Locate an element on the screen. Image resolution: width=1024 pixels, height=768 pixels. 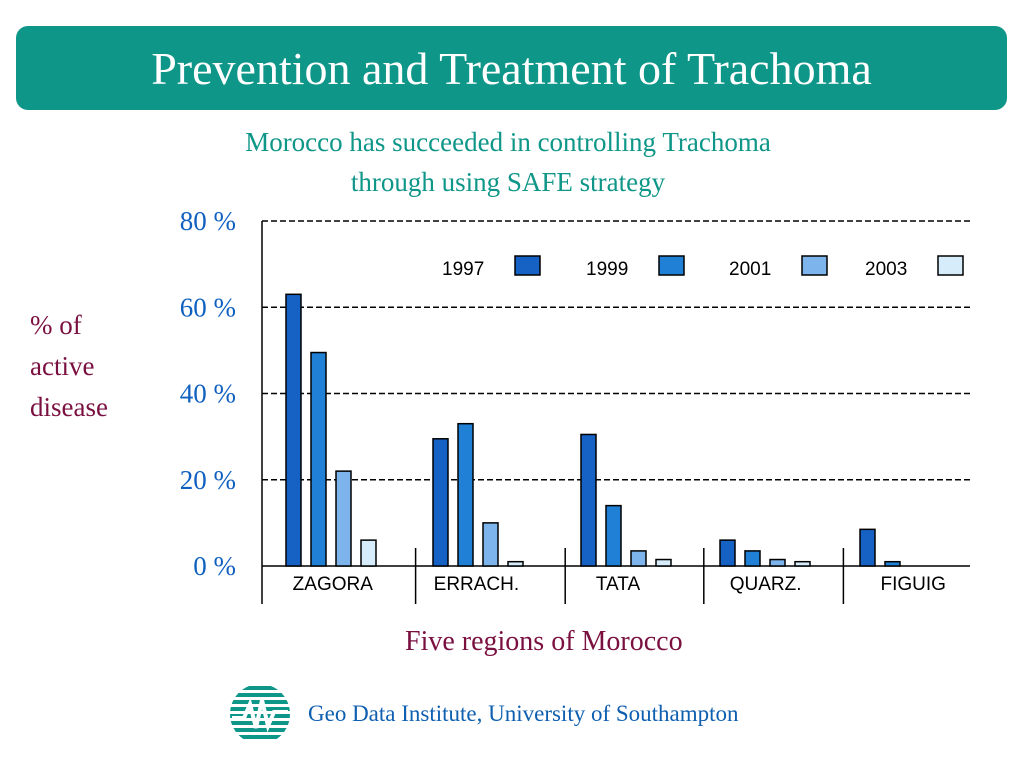
bar-tata-2003 is located at coordinates (663, 562).